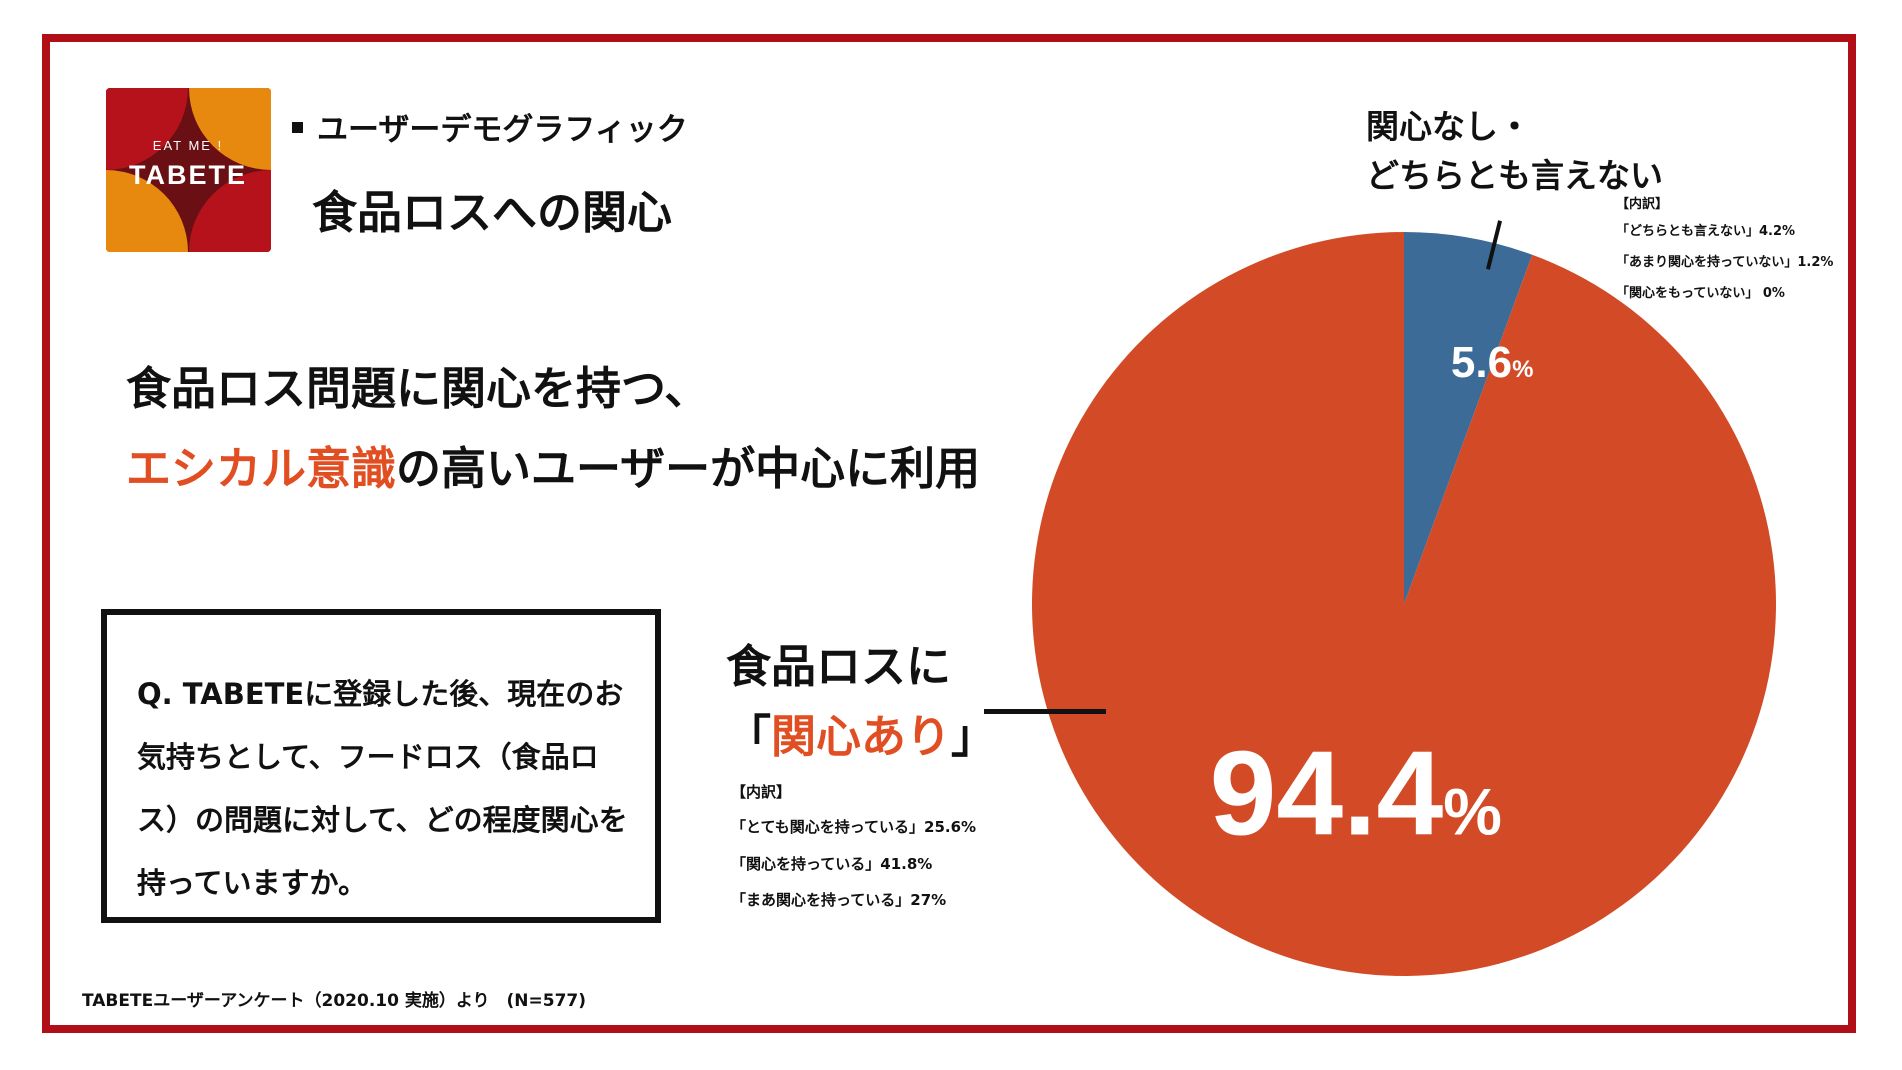  I want to click on slice-value-number: 5.6, so click(1481, 362).